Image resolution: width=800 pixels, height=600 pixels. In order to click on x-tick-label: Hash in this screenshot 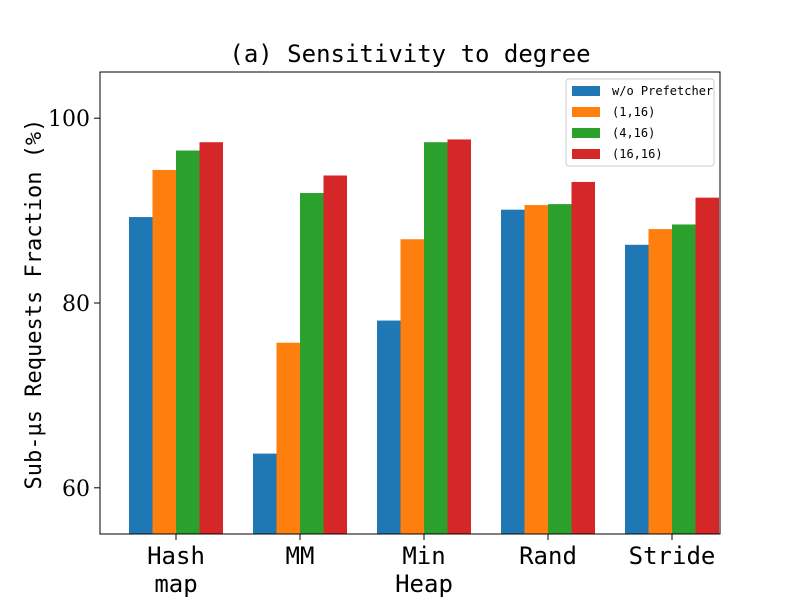, I will do `click(176, 556)`.